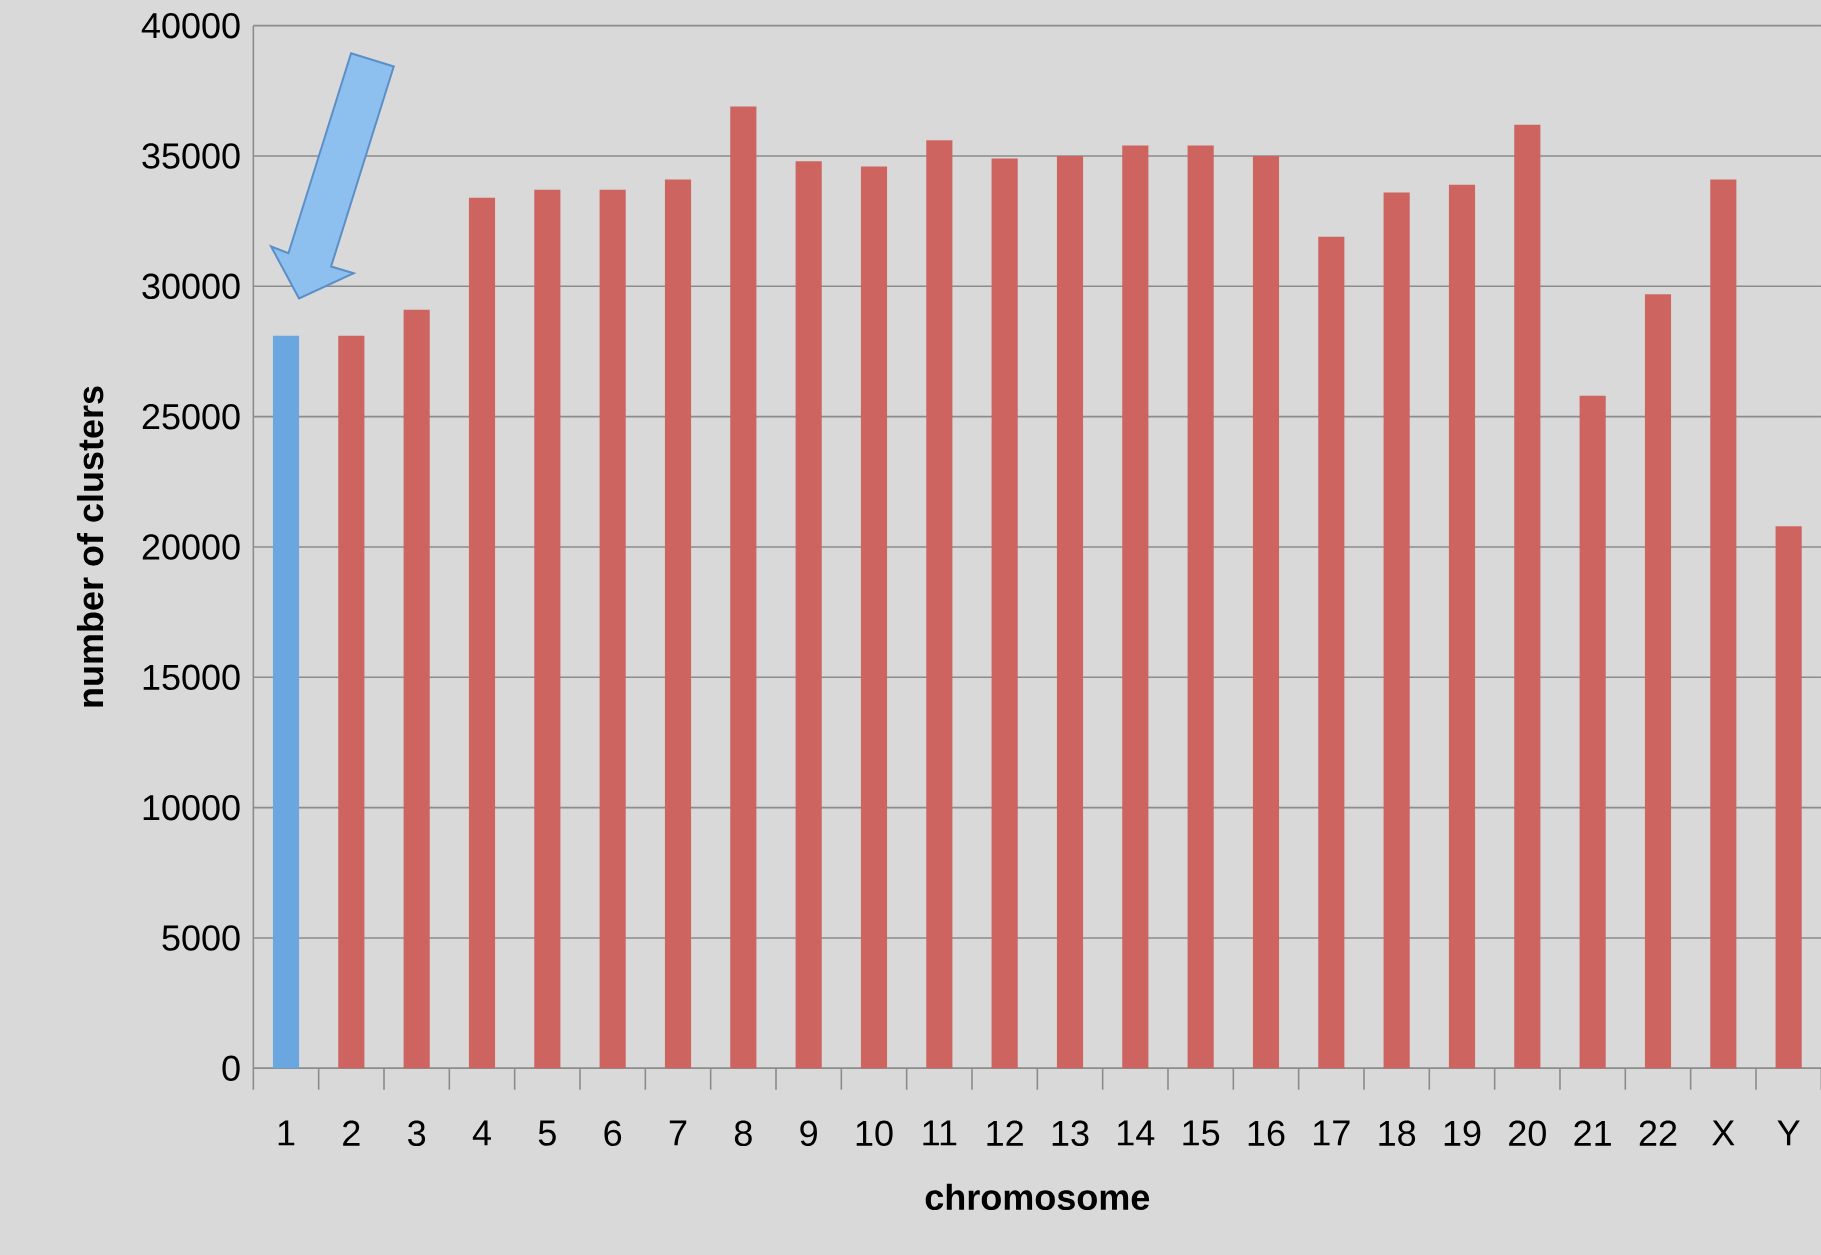 The image size is (1821, 1255). What do you see at coordinates (1462, 1133) in the screenshot?
I see `x-tick-label: 19` at bounding box center [1462, 1133].